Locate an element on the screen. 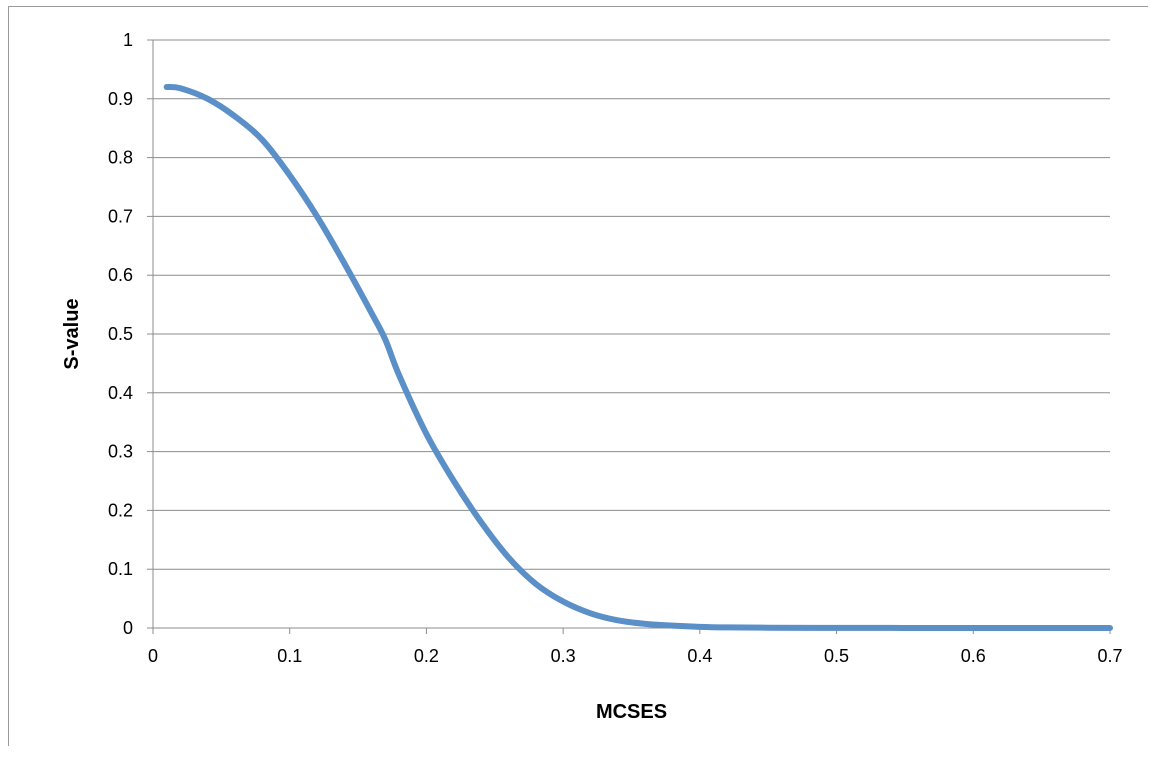 The width and height of the screenshot is (1152, 758). y-tick-labels: 0 0.1 0.2 0.3 0.4 0.5 0.6 0.7 0.8 0.9 1 is located at coordinates (120, 334).